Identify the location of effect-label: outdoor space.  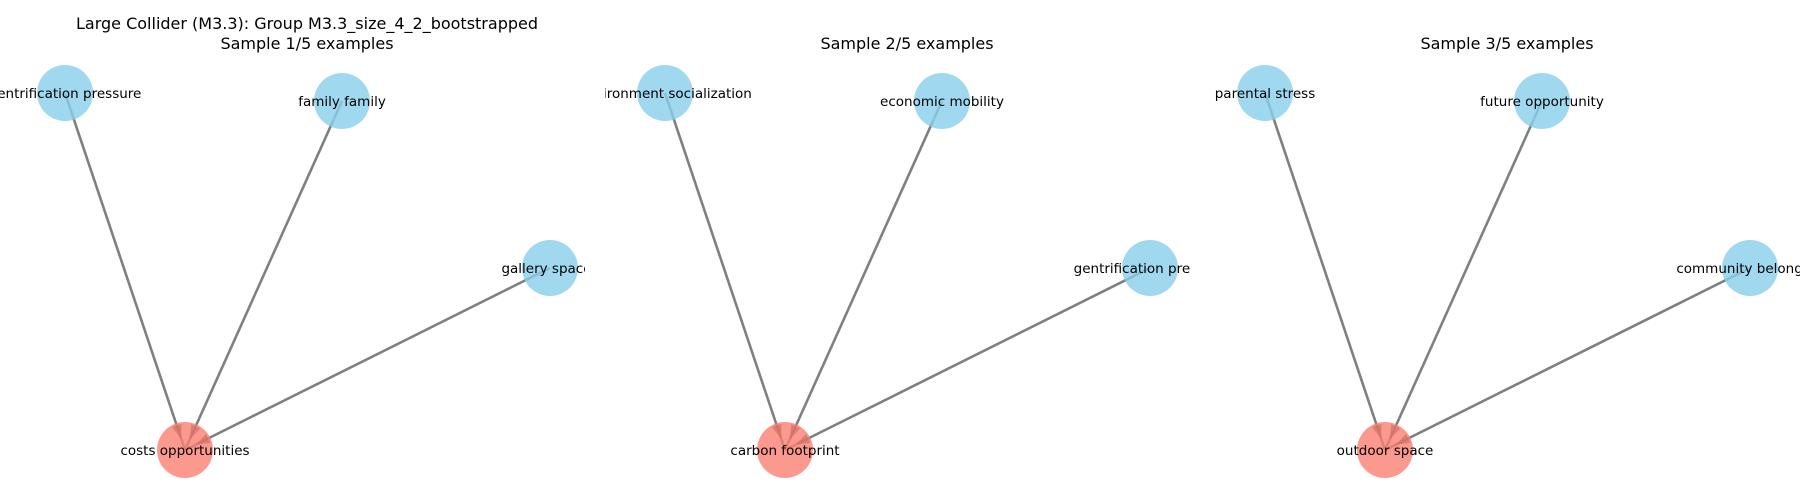
(1385, 451).